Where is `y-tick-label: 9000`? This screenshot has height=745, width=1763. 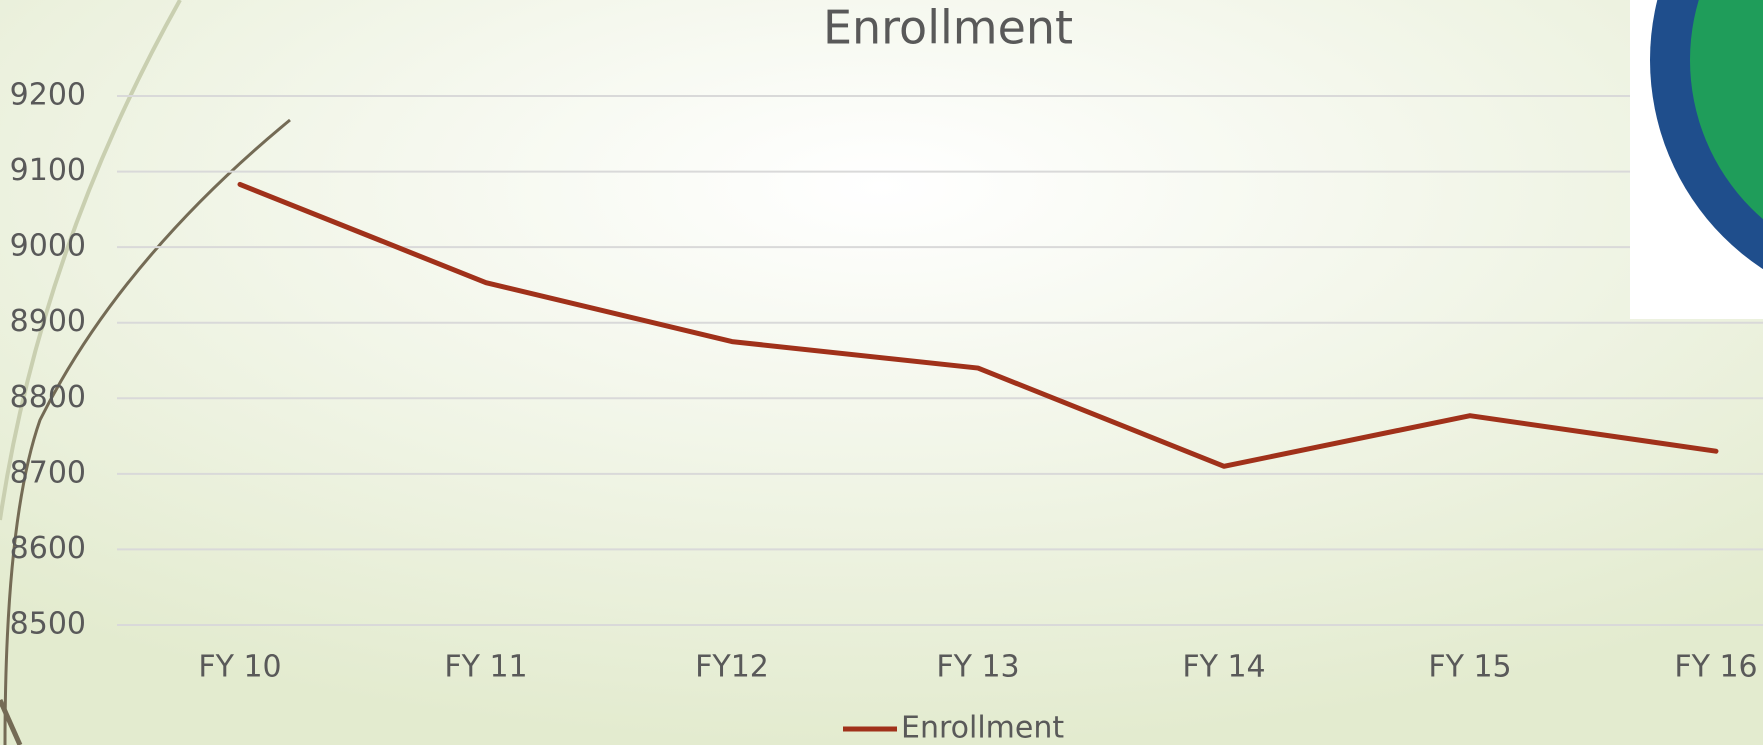 y-tick-label: 9000 is located at coordinates (48, 246).